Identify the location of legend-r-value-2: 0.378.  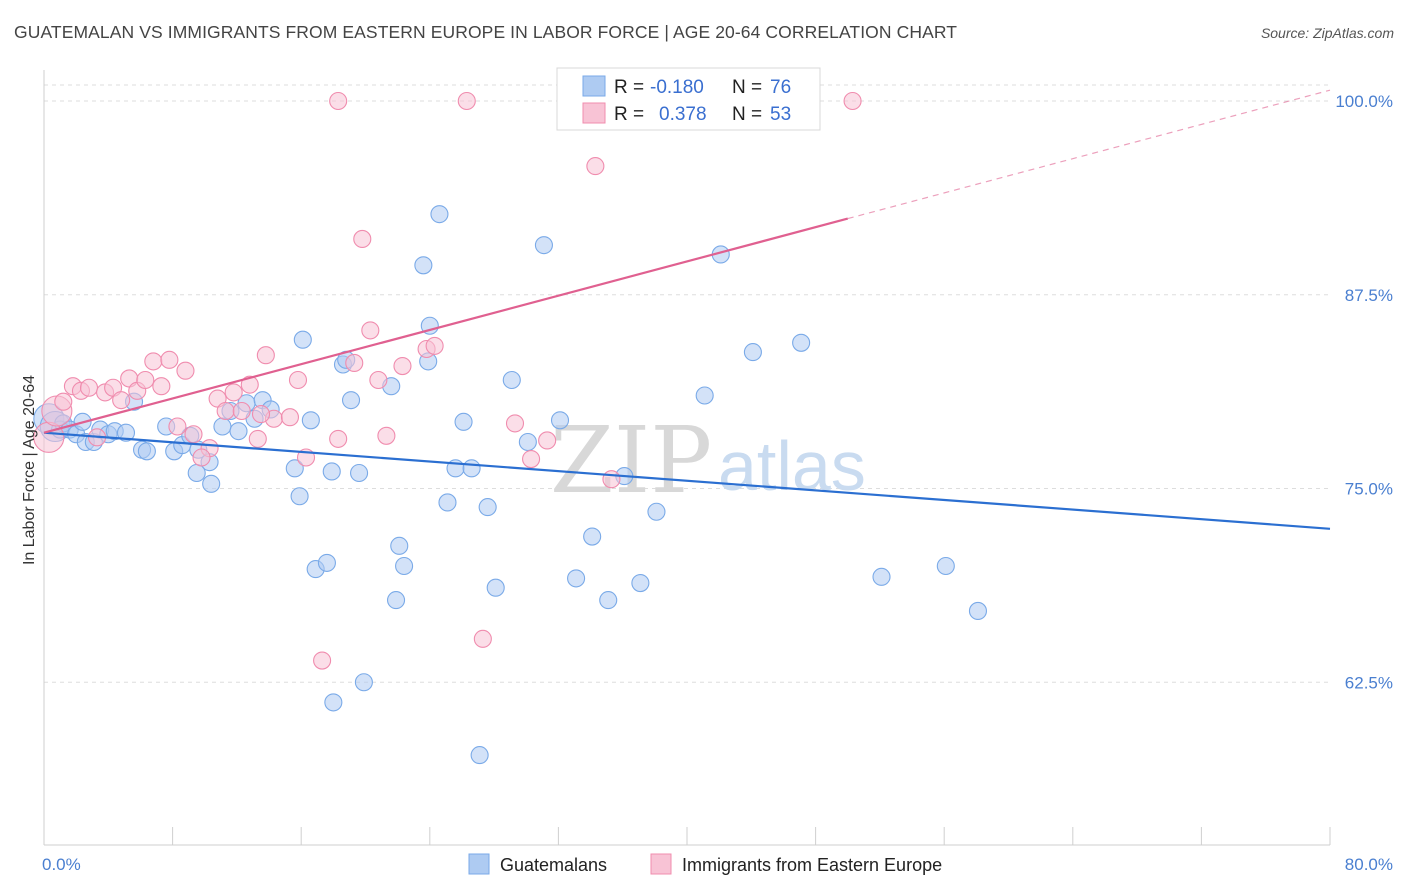
(683, 114).